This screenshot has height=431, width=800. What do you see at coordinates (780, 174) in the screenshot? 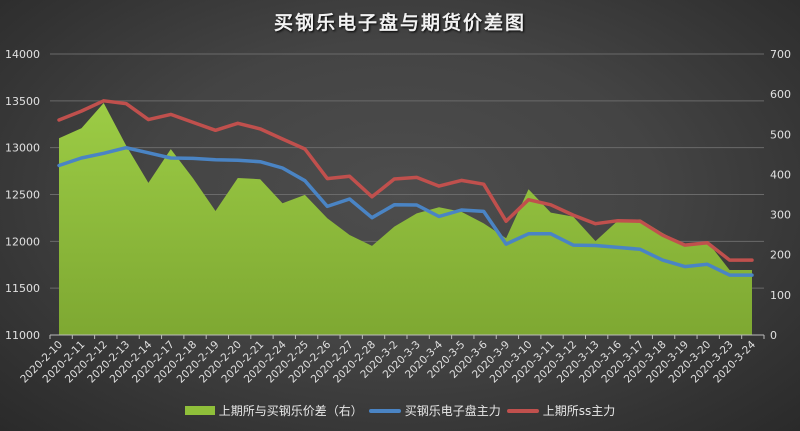
I see `svg-text: 400` at bounding box center [780, 174].